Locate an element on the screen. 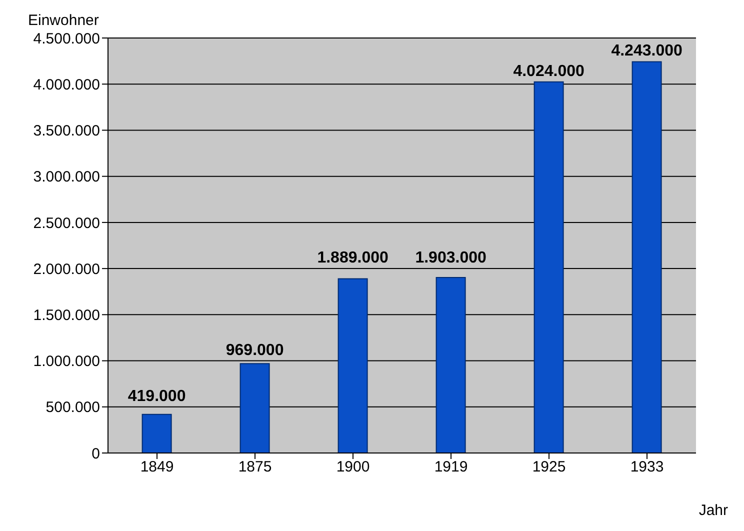 This screenshot has width=744, height=531. y-tick-label: 500.000 is located at coordinates (73, 407).